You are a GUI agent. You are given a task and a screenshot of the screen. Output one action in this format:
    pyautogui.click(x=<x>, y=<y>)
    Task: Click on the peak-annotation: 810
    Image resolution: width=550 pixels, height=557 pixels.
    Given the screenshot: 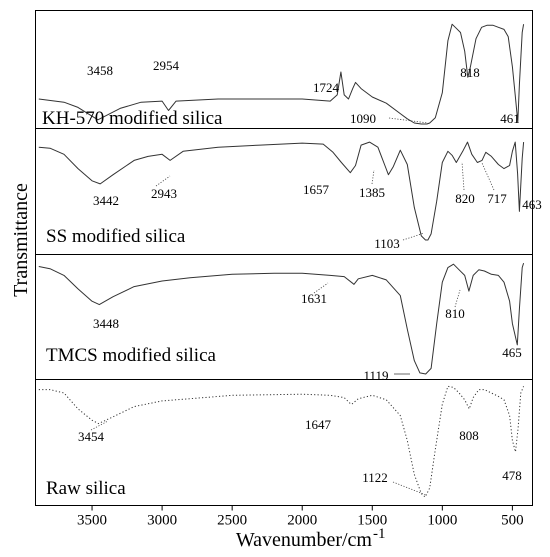 What is the action you would take?
    pyautogui.click(x=455, y=313)
    